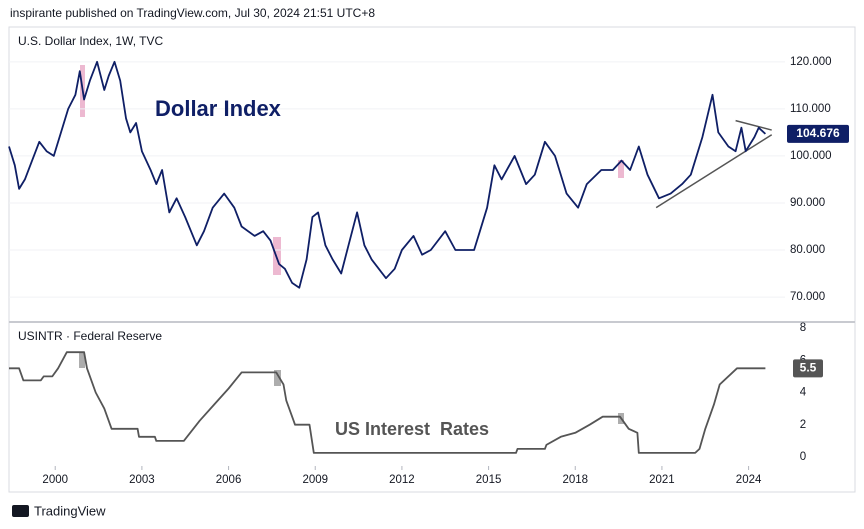  I want to click on y-tick-label: 4, so click(803, 393).